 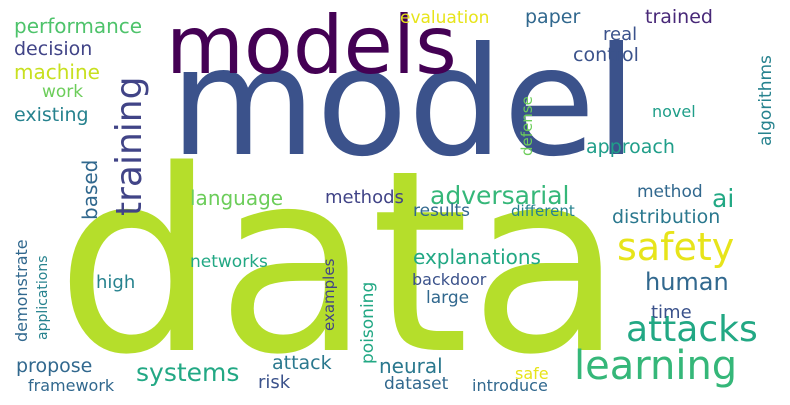 What do you see at coordinates (671, 312) in the screenshot?
I see `word-time: time` at bounding box center [671, 312].